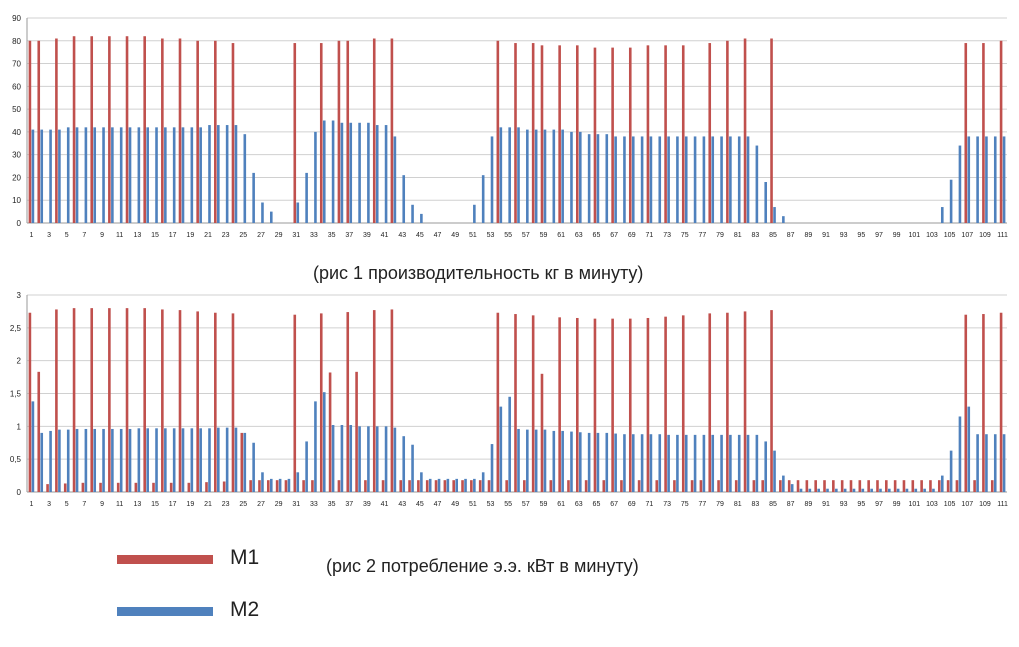 The width and height of the screenshot is (1019, 647). What do you see at coordinates (650, 504) in the screenshot?
I see `x-tick-label: 71` at bounding box center [650, 504].